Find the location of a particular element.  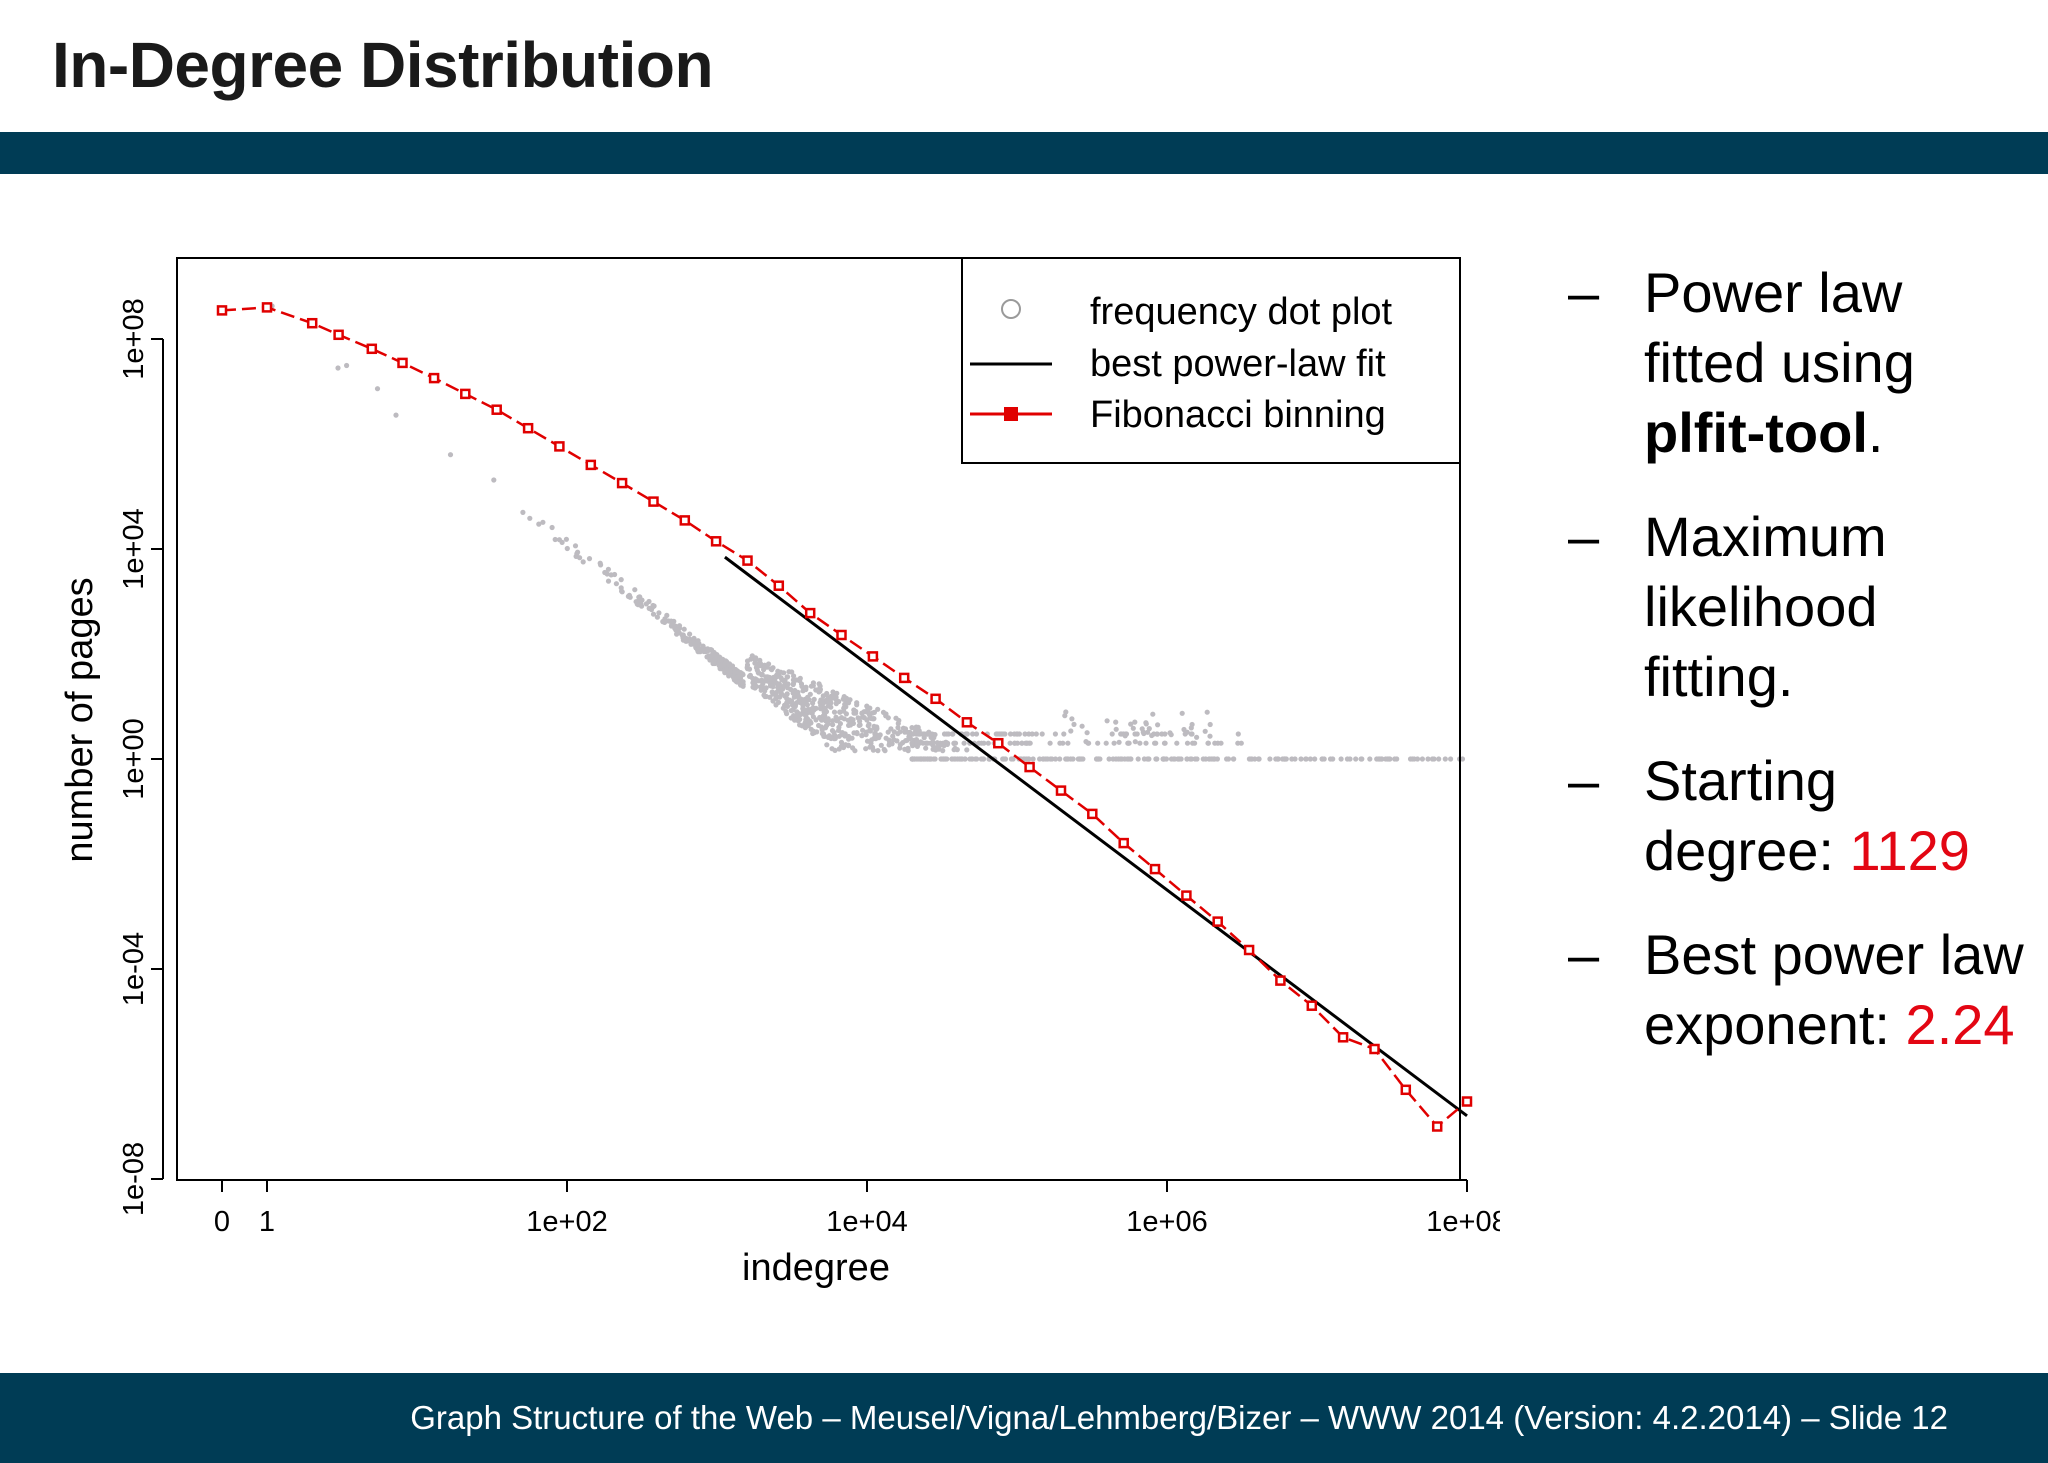

y-tick-label: 1e-08 is located at coordinates (134, 1179).